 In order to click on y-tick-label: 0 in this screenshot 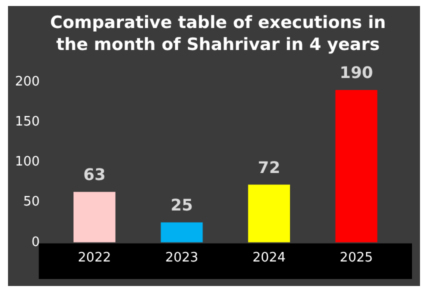, I will do `click(36, 242)`.